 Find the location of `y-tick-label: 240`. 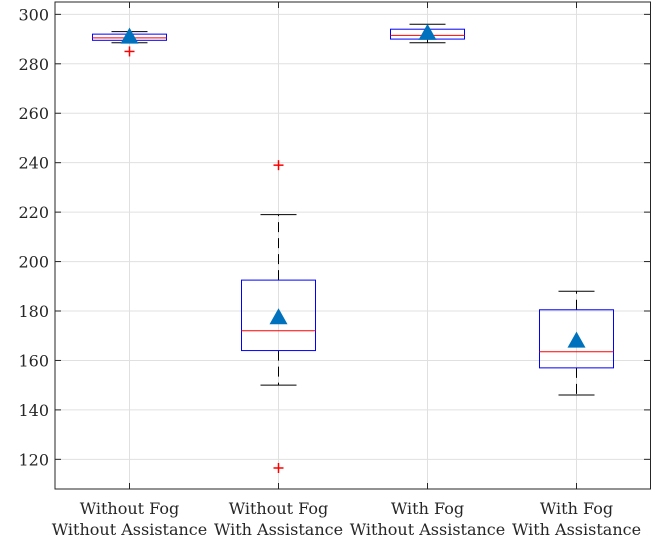

y-tick-label: 240 is located at coordinates (33, 163).